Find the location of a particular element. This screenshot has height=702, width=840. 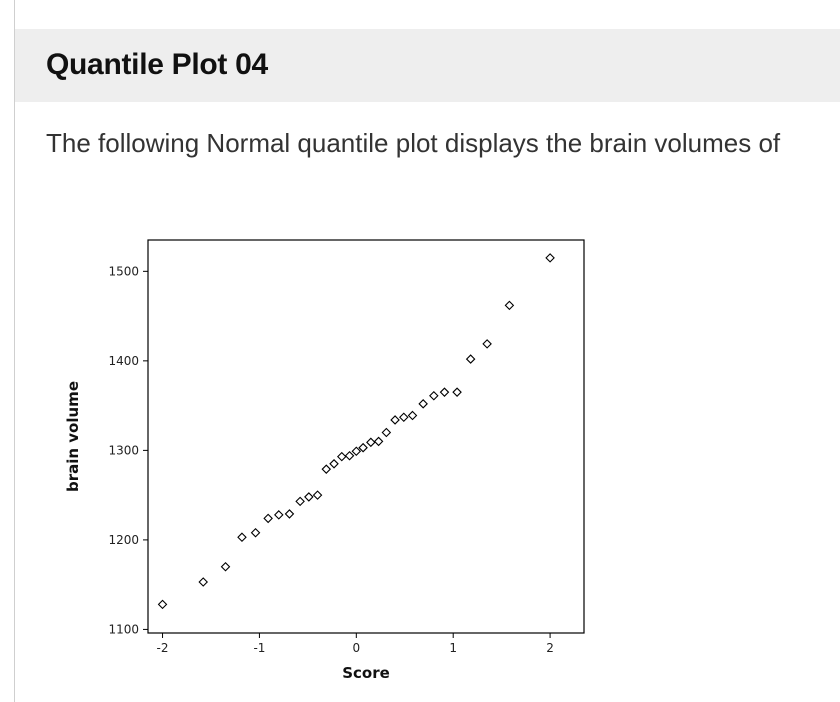

x-tick-label: -2 is located at coordinates (163, 648).